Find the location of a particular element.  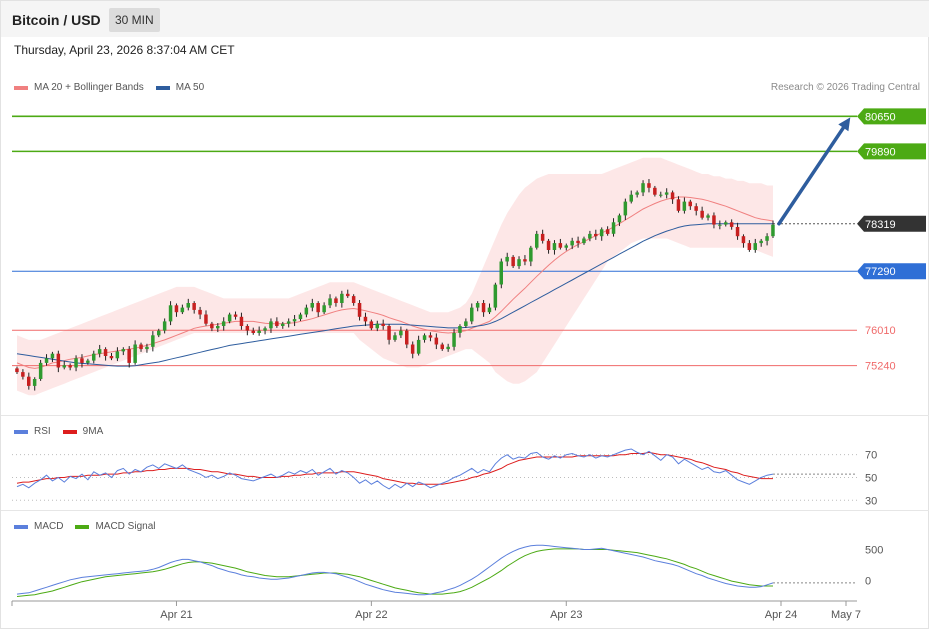

header-bar: Bitcoin / USD 30 MIN is located at coordinates (465, 19).